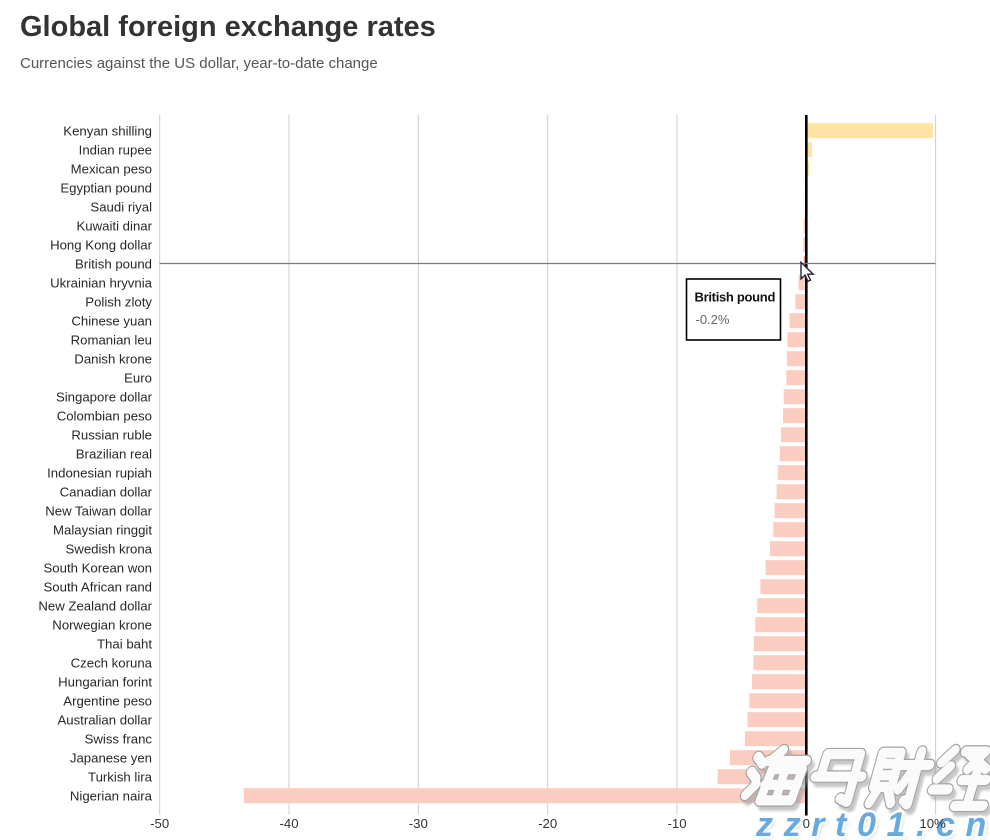 The width and height of the screenshot is (990, 840). What do you see at coordinates (102, 624) in the screenshot?
I see `svg-text: Norwegian krone` at bounding box center [102, 624].